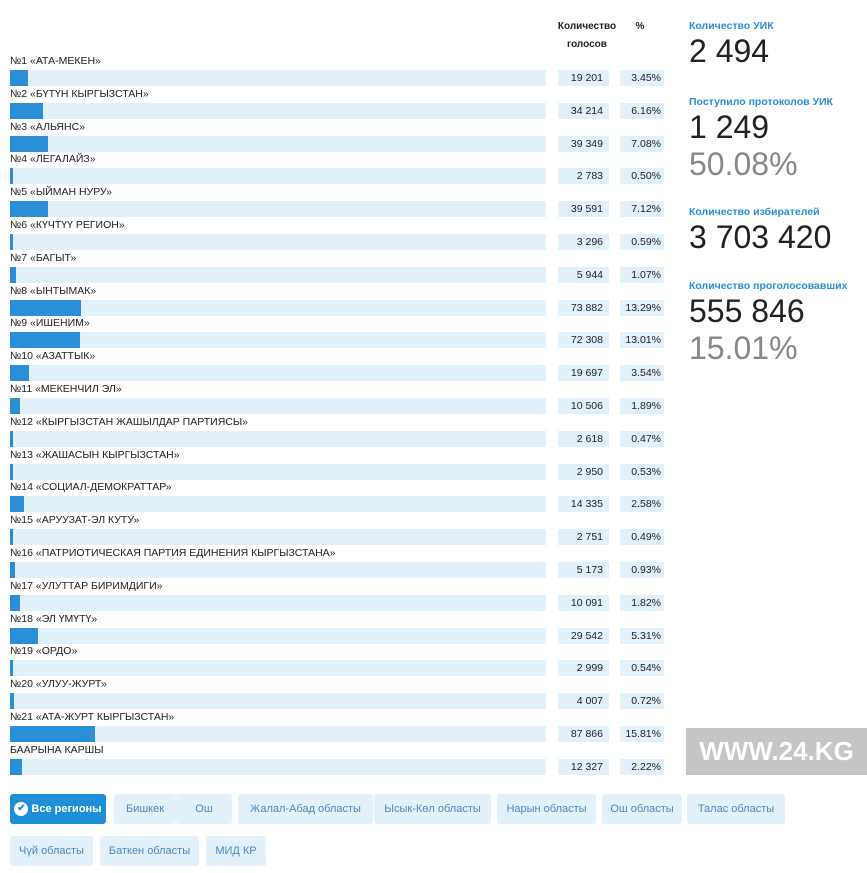 The height and width of the screenshot is (873, 867). What do you see at coordinates (776, 751) in the screenshot?
I see `watermark: WWW.24.KG` at bounding box center [776, 751].